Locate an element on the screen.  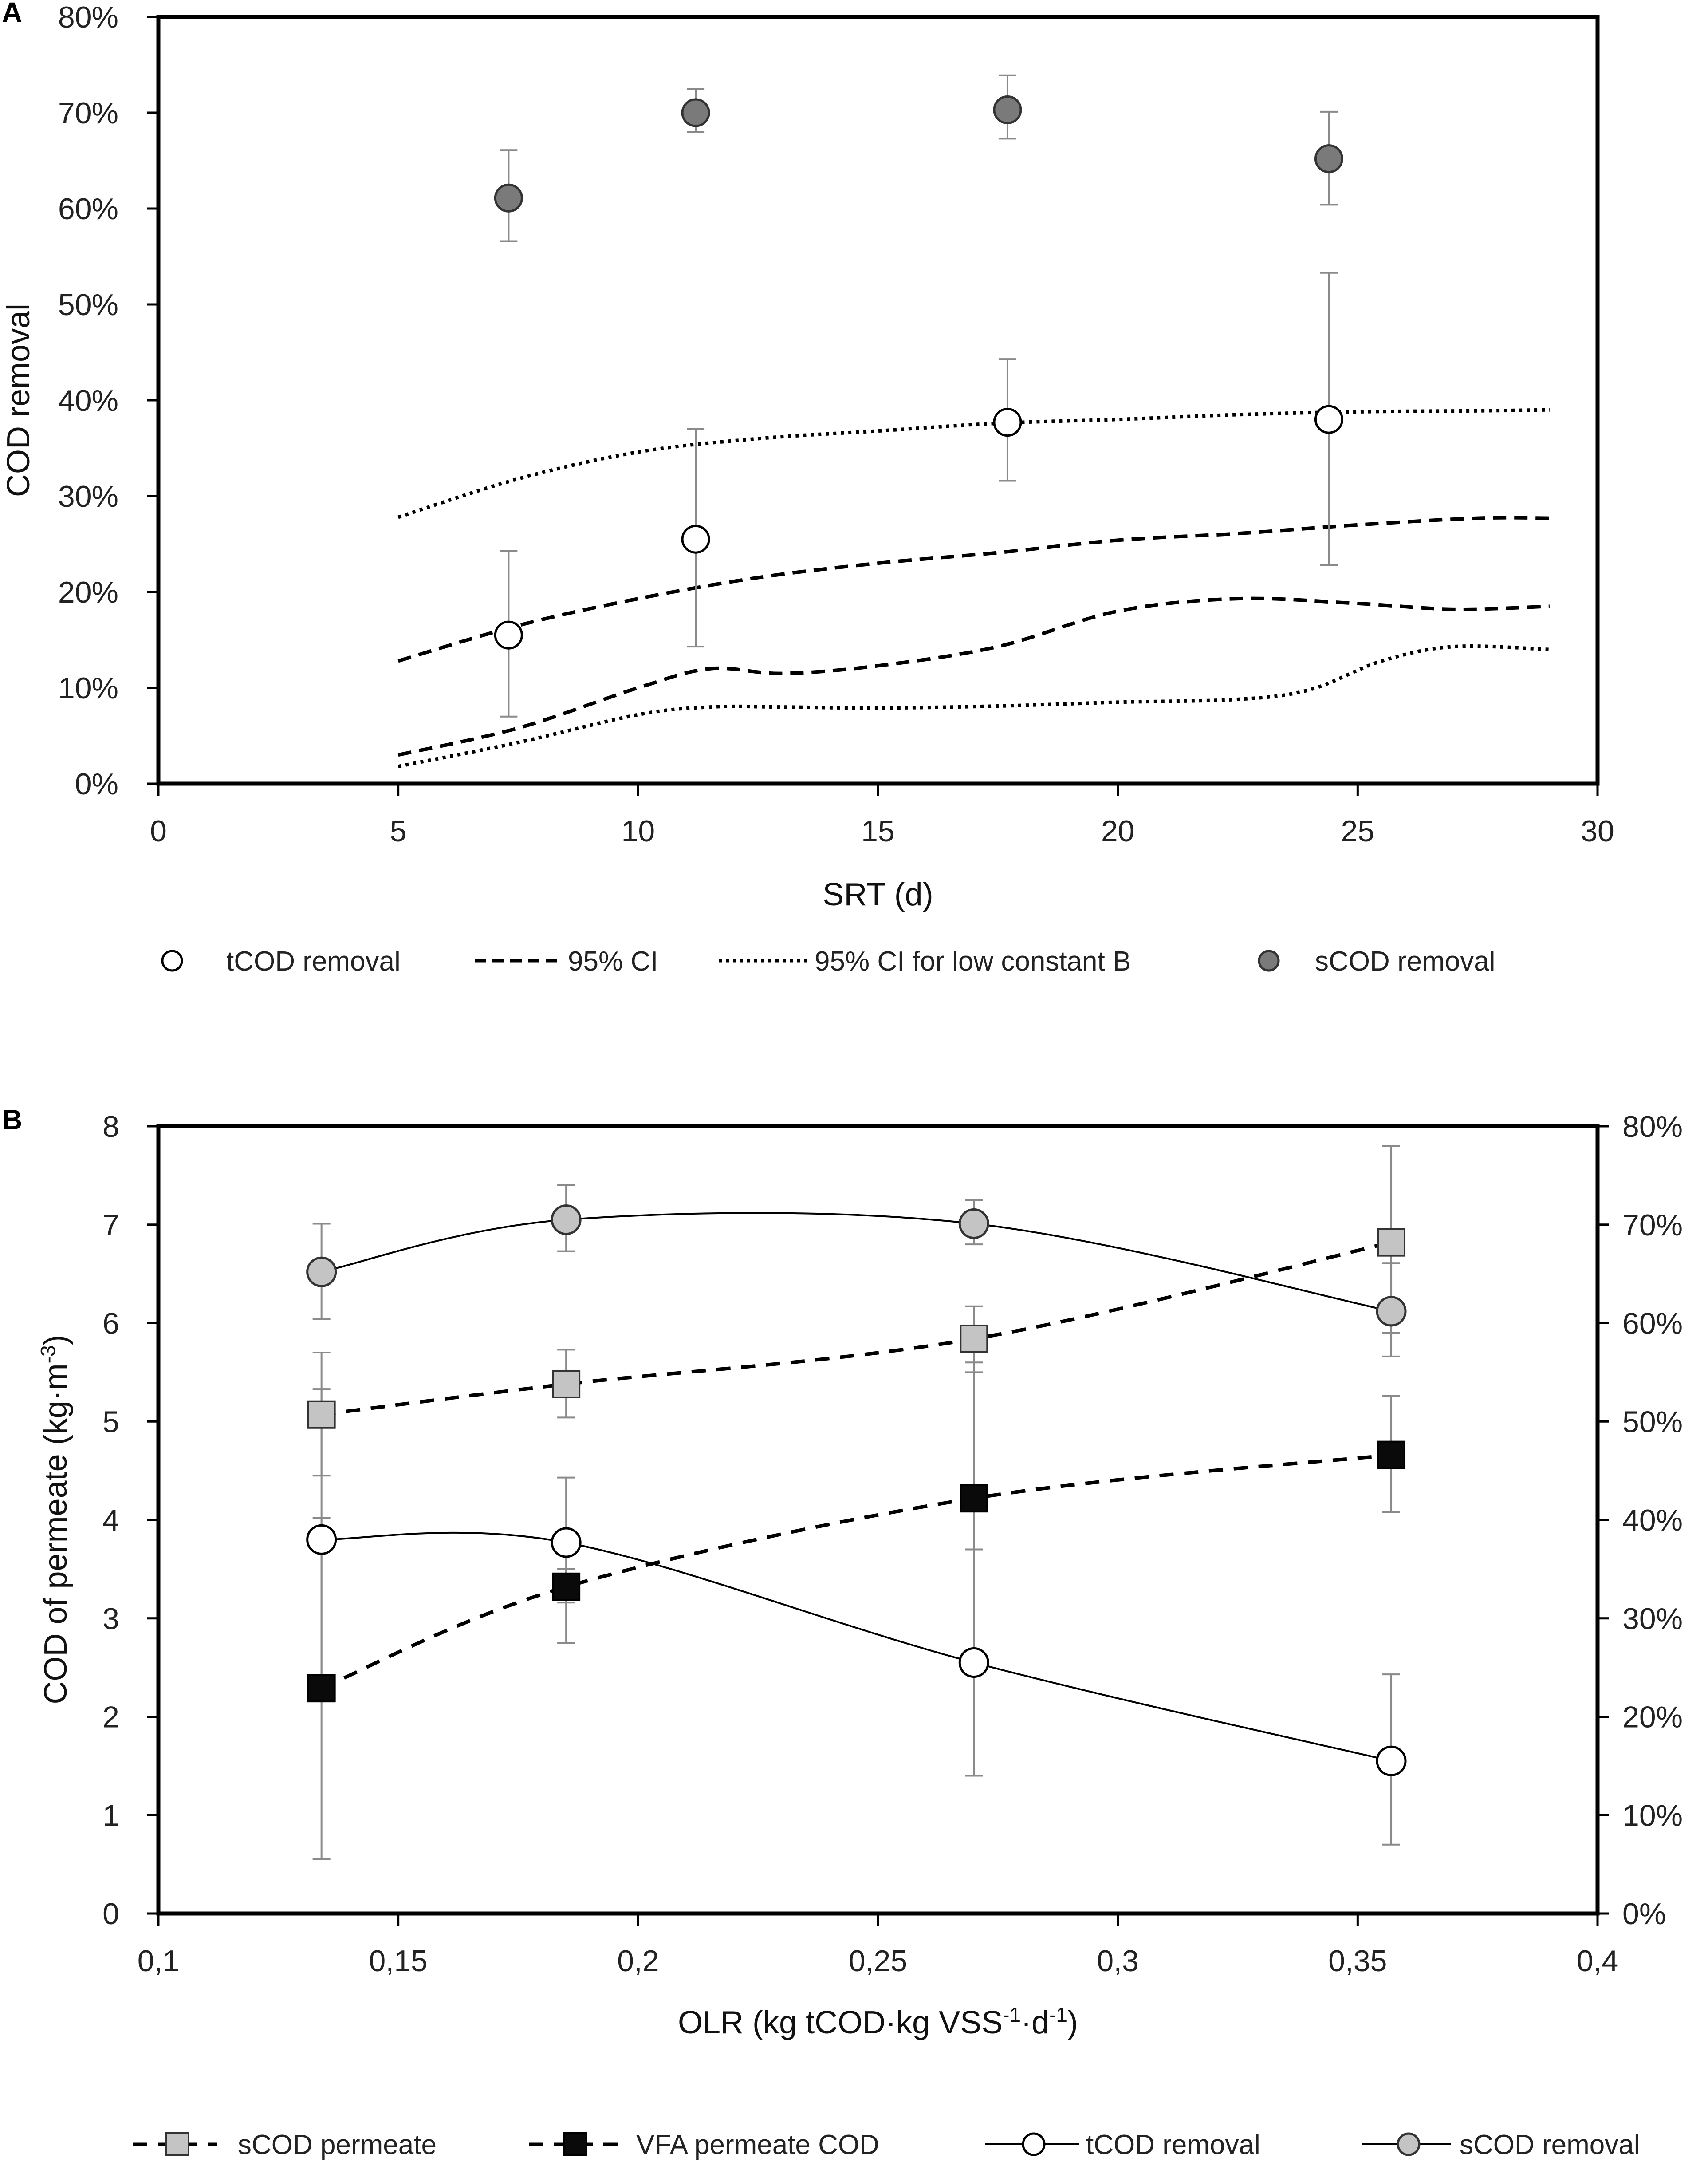
panel-b-black-square-line is located at coordinates (856, 1571).